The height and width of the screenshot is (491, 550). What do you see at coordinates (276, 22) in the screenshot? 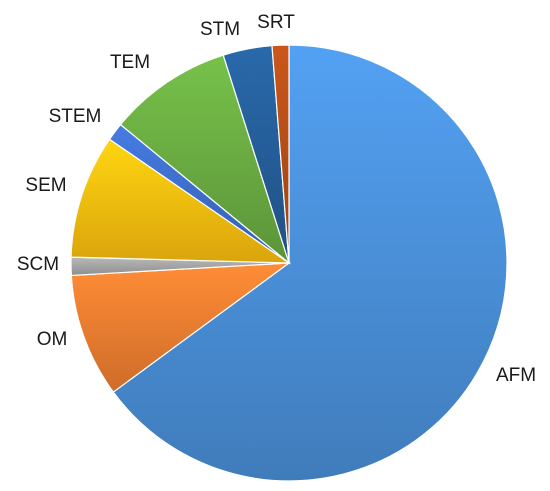
I see `pie-label-srt: SRT` at bounding box center [276, 22].